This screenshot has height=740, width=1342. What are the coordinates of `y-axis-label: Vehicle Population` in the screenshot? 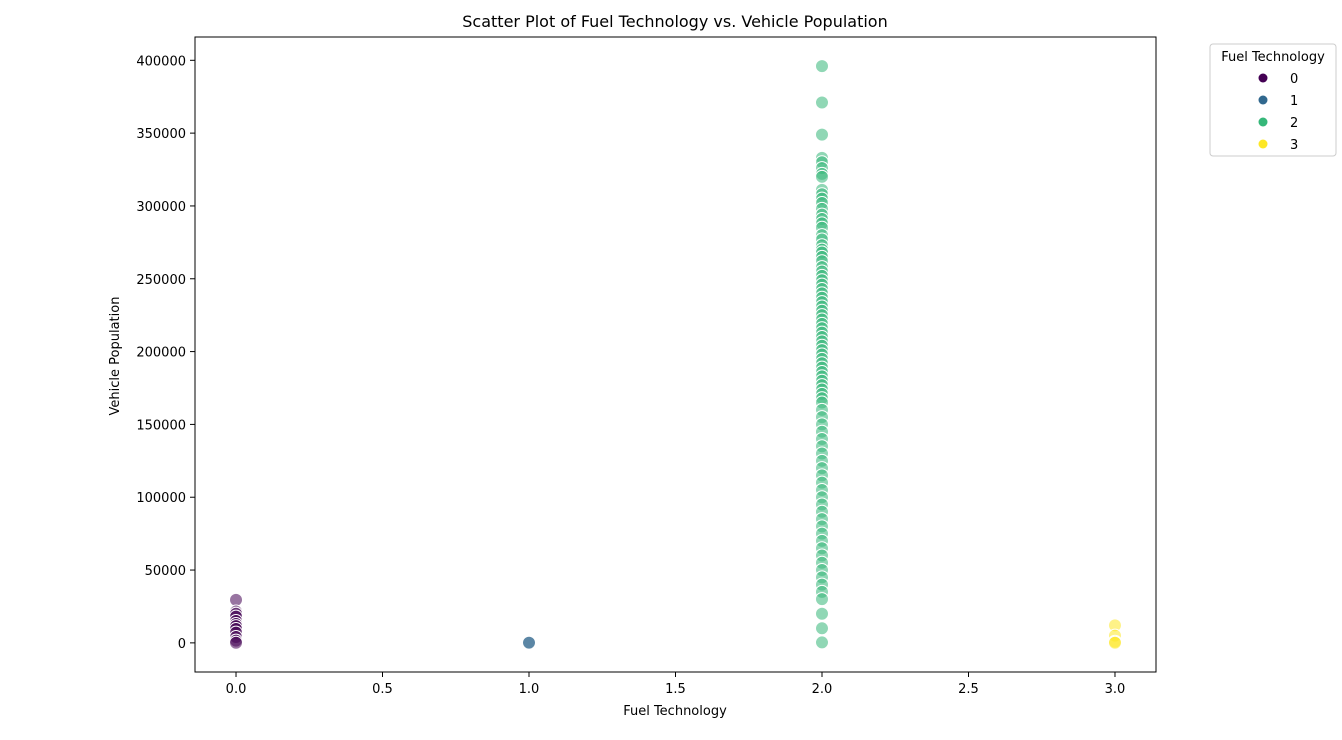 It's located at (115, 356).